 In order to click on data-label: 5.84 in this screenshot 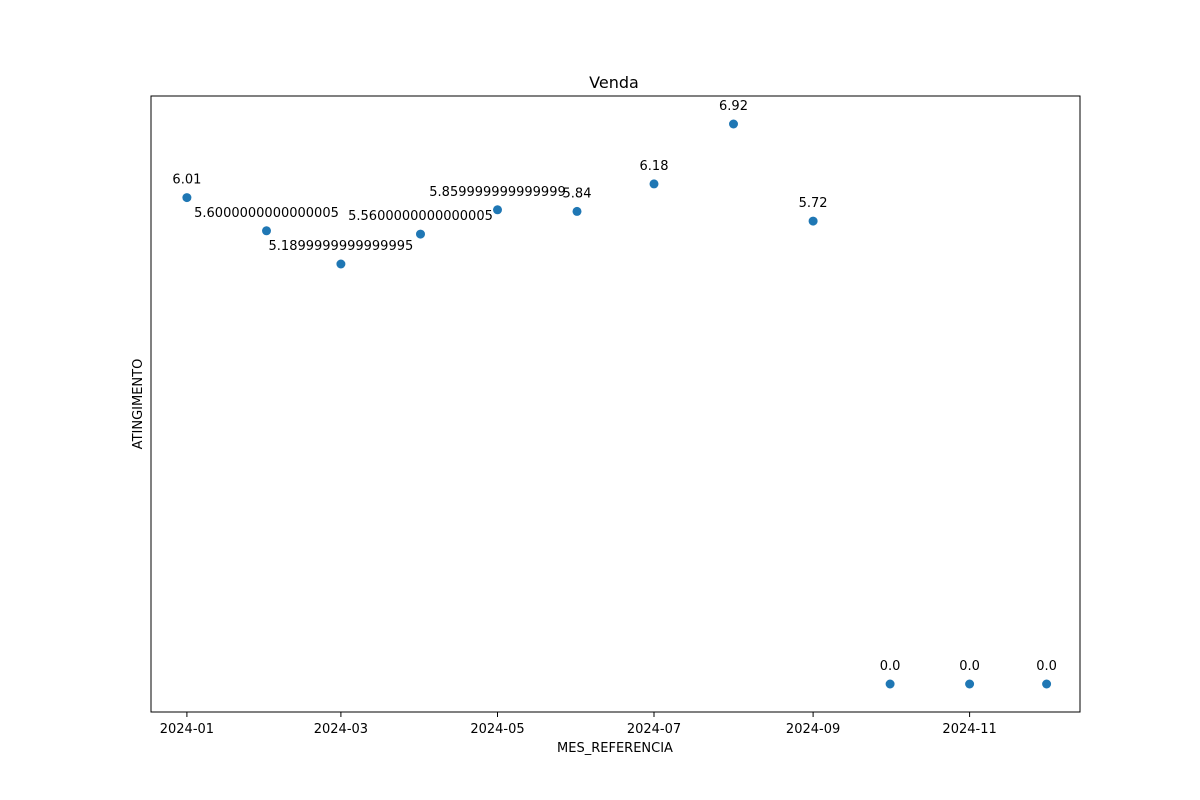, I will do `click(577, 193)`.